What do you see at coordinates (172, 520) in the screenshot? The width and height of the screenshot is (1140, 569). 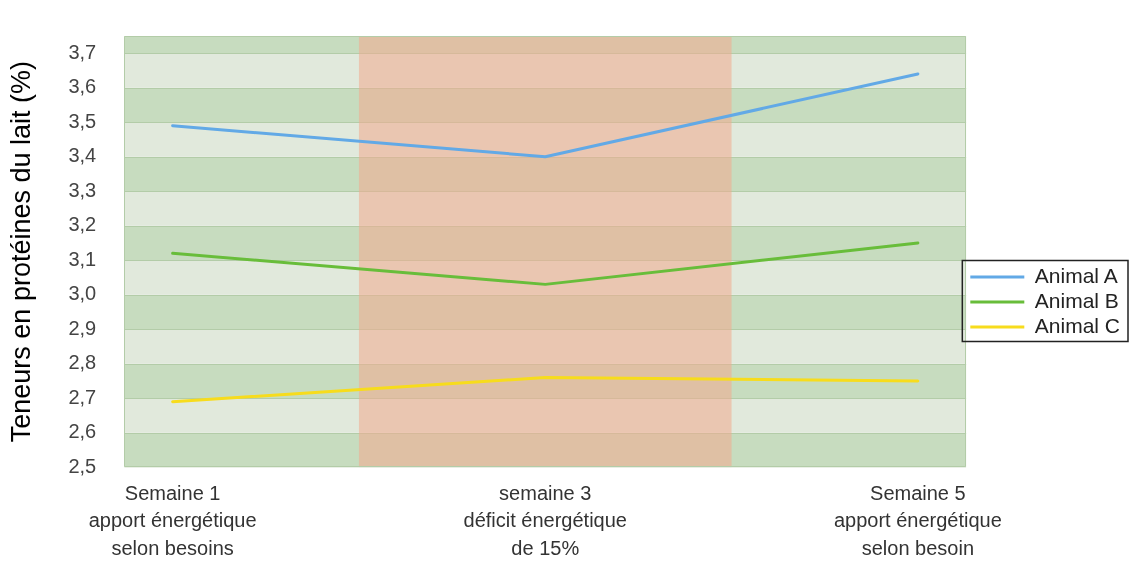 I see `x-tick-label: Semaine 1 apport énergétique selon besoins` at bounding box center [172, 520].